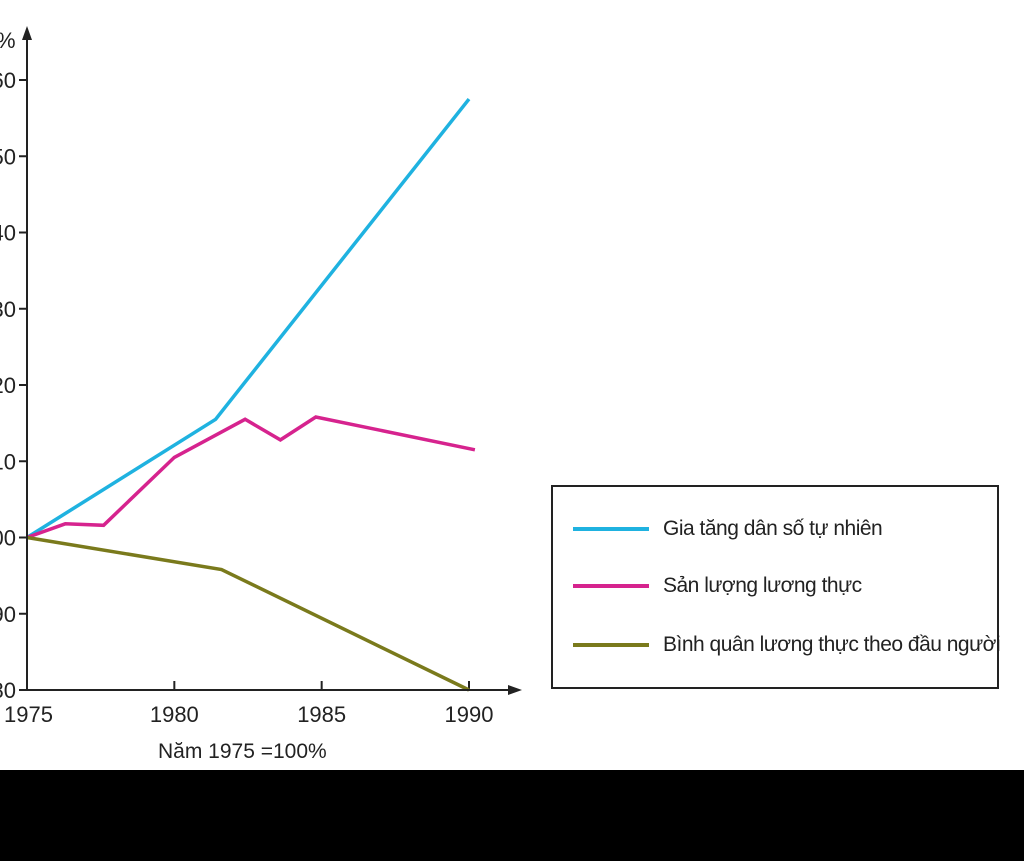 Image resolution: width=1024 pixels, height=861 pixels. I want to click on x-tick-label: 1980, so click(174, 714).